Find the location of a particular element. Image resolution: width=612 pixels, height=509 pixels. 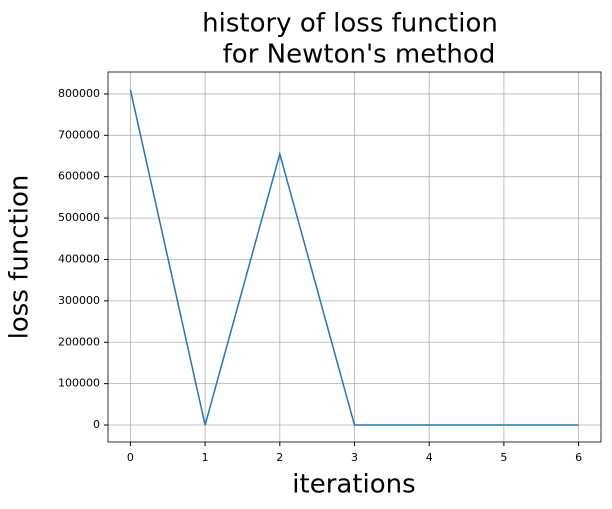

y-tick-label: 400000 is located at coordinates (79, 258).